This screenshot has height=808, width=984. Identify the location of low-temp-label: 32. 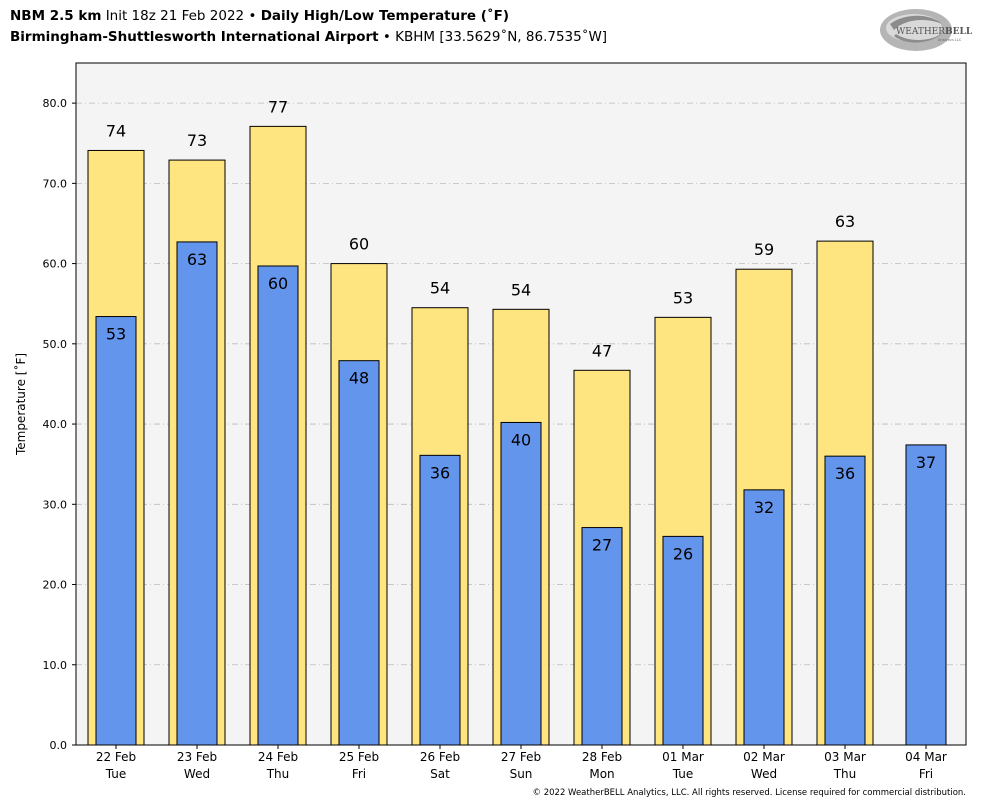
(764, 507).